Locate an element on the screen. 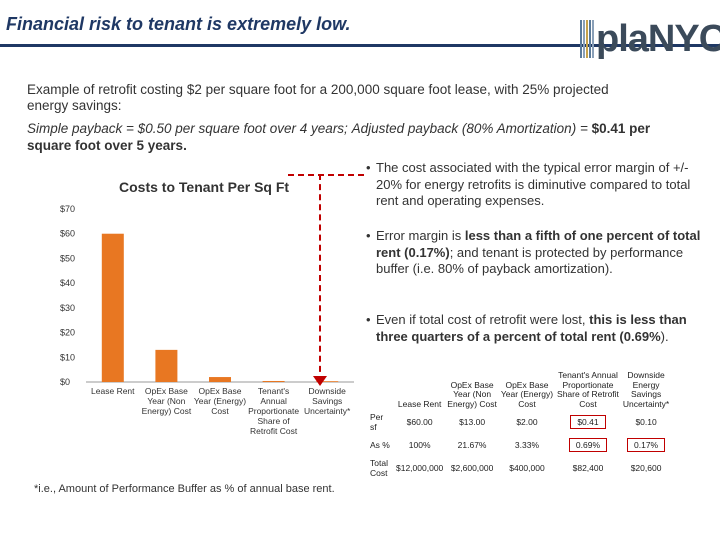  cell-value: 100% is located at coordinates (419, 445).